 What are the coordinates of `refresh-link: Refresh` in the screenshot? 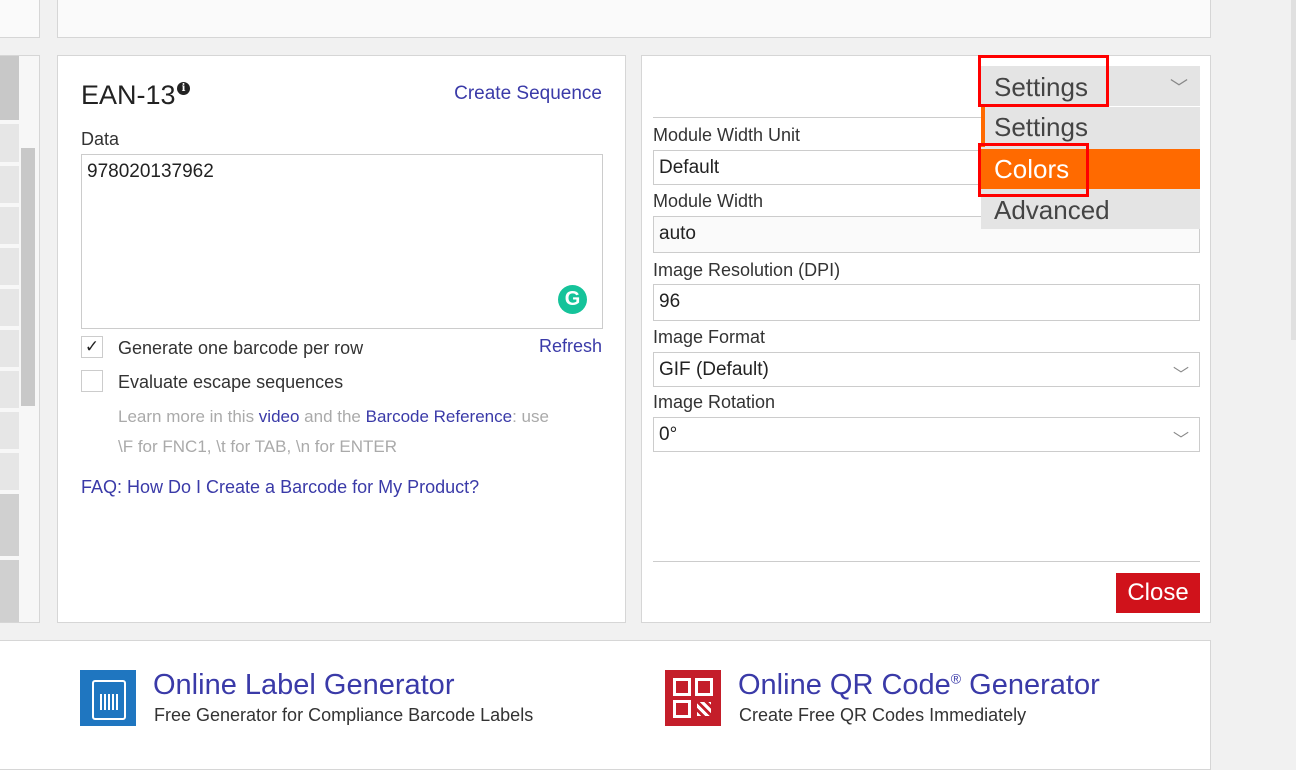 It's located at (570, 346).